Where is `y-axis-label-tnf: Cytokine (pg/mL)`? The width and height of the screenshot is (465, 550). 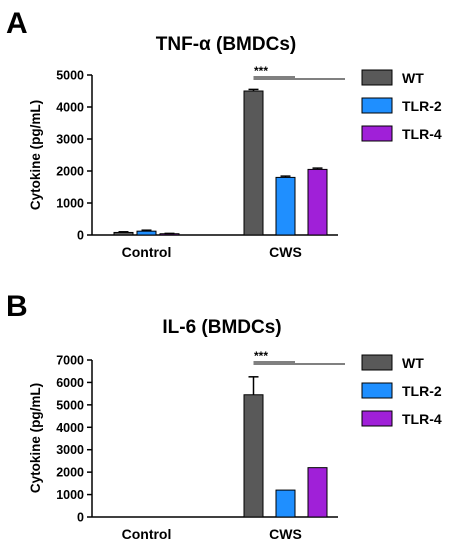 y-axis-label-tnf: Cytokine (pg/mL) is located at coordinates (35, 155).